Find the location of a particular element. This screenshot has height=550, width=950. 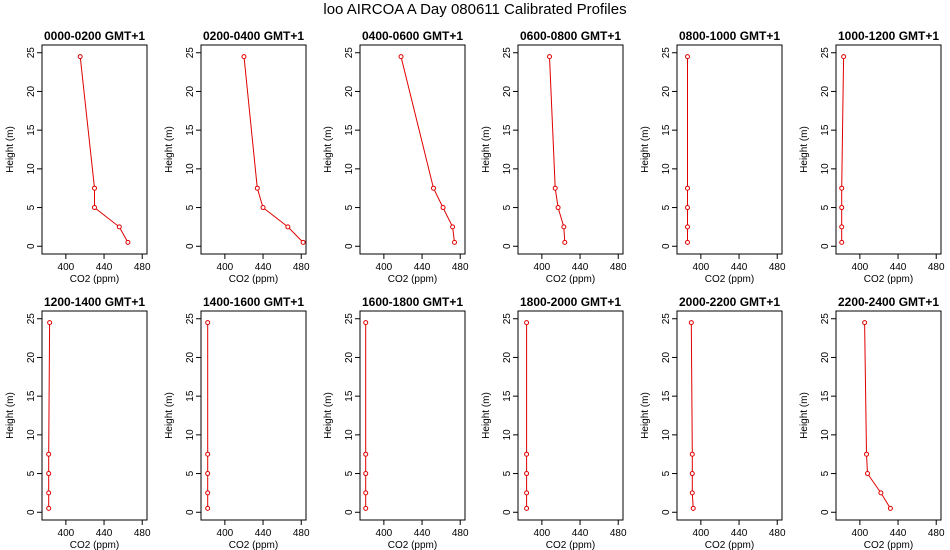

chart-title: 1800-2000 GMT+1 is located at coordinates (570, 302).